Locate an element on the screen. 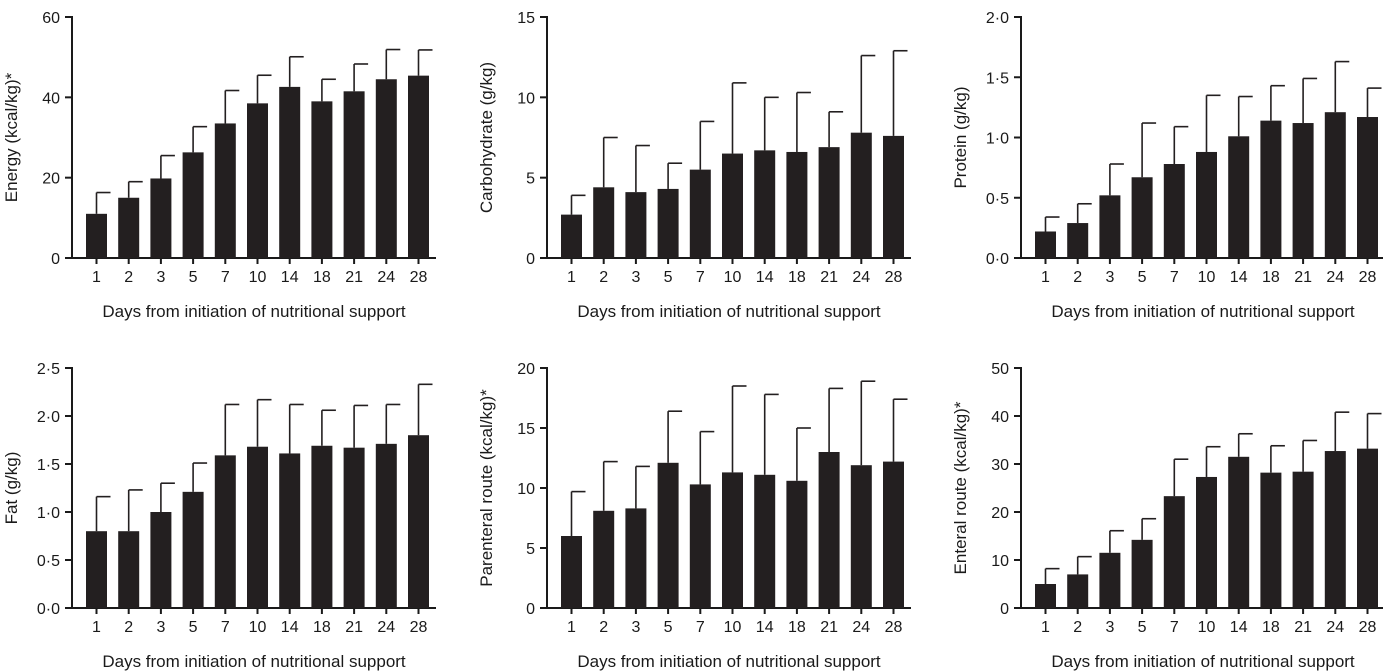  y-tick-label: 15 is located at coordinates (526, 18).